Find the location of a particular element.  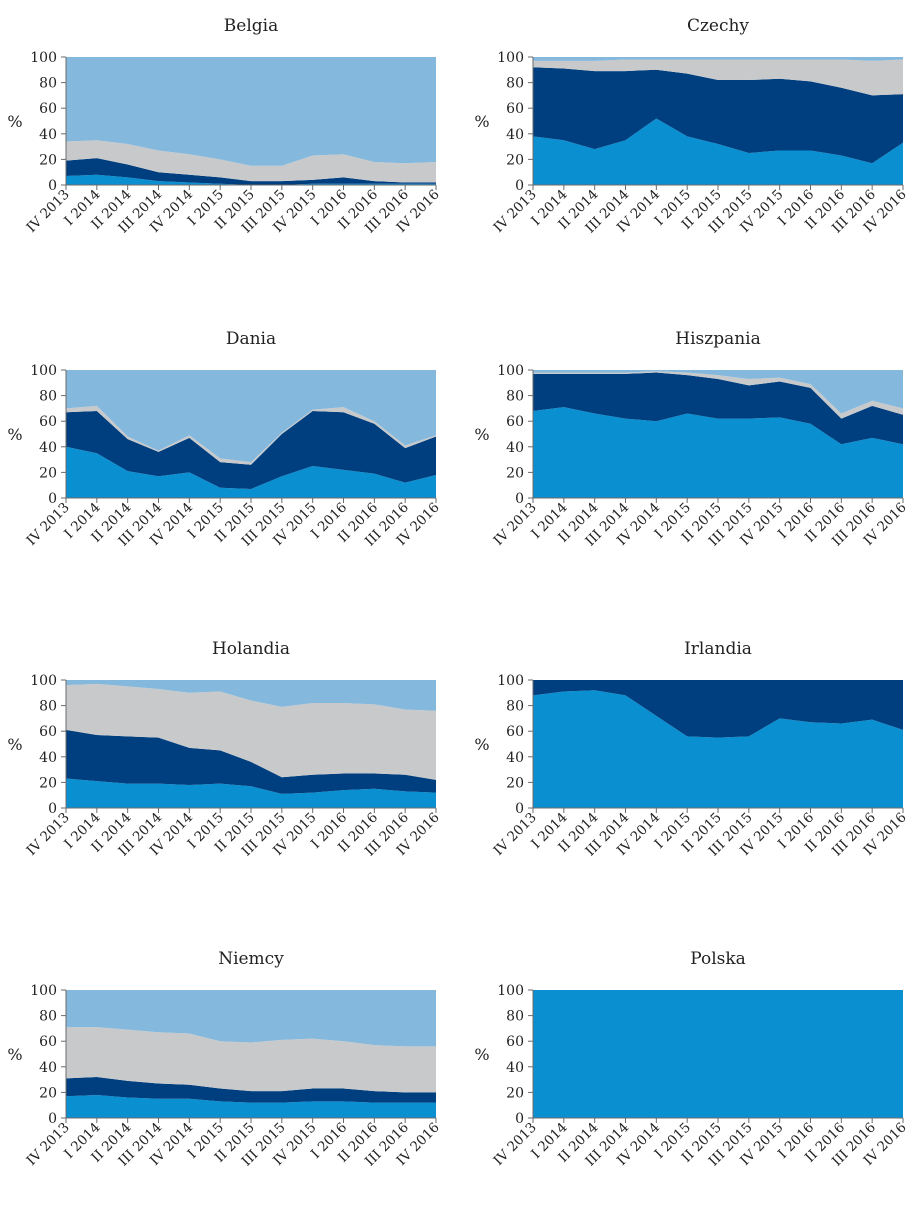

chart-title-hiszpania: Hiszpania is located at coordinates (717, 339).